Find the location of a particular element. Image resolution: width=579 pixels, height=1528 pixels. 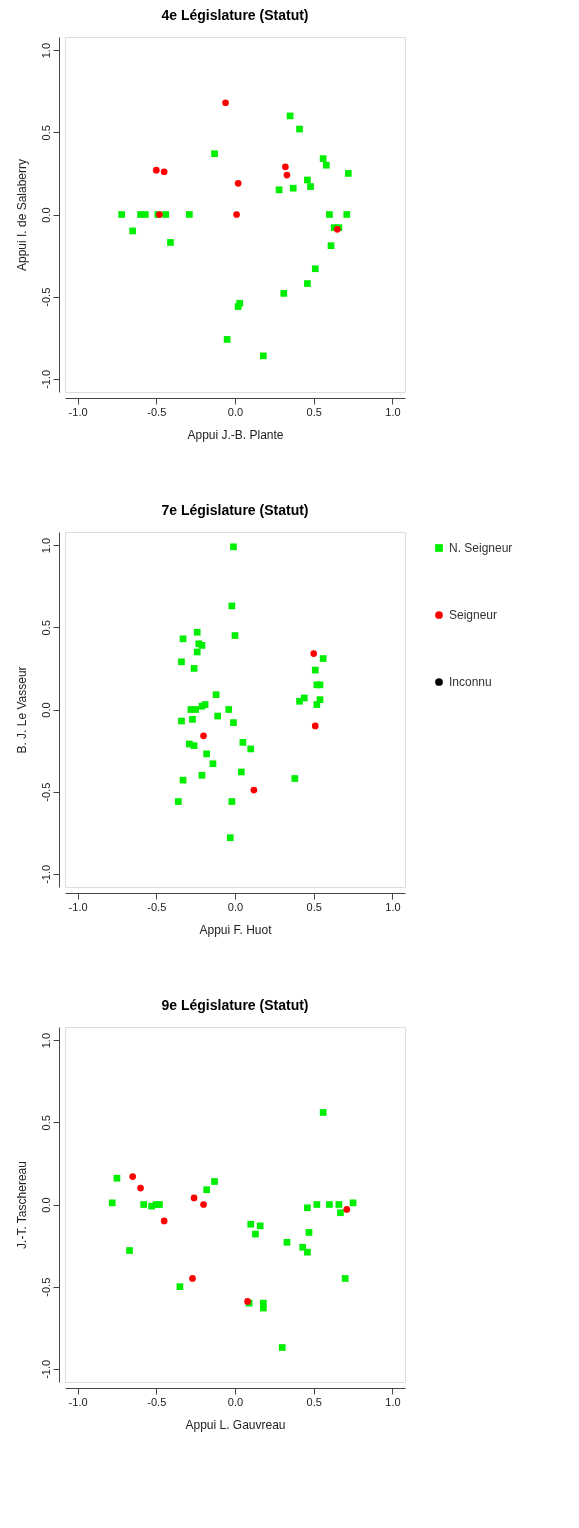

y-axis-title: J.-T. Taschereau is located at coordinates (21, 1205).